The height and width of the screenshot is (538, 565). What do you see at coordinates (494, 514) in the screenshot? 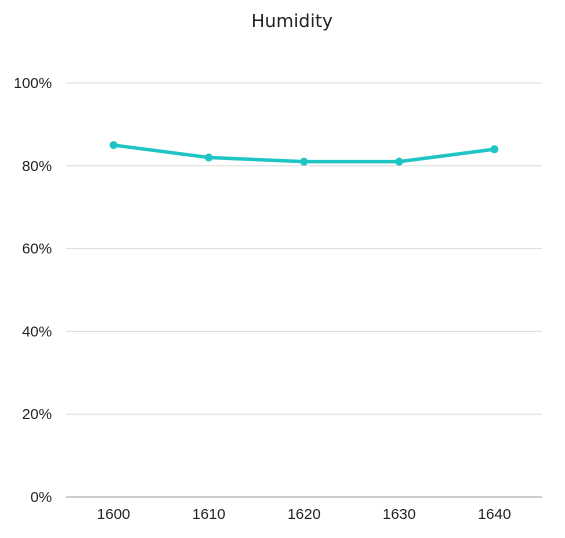
I see `x-tick-label: 1640` at bounding box center [494, 514].